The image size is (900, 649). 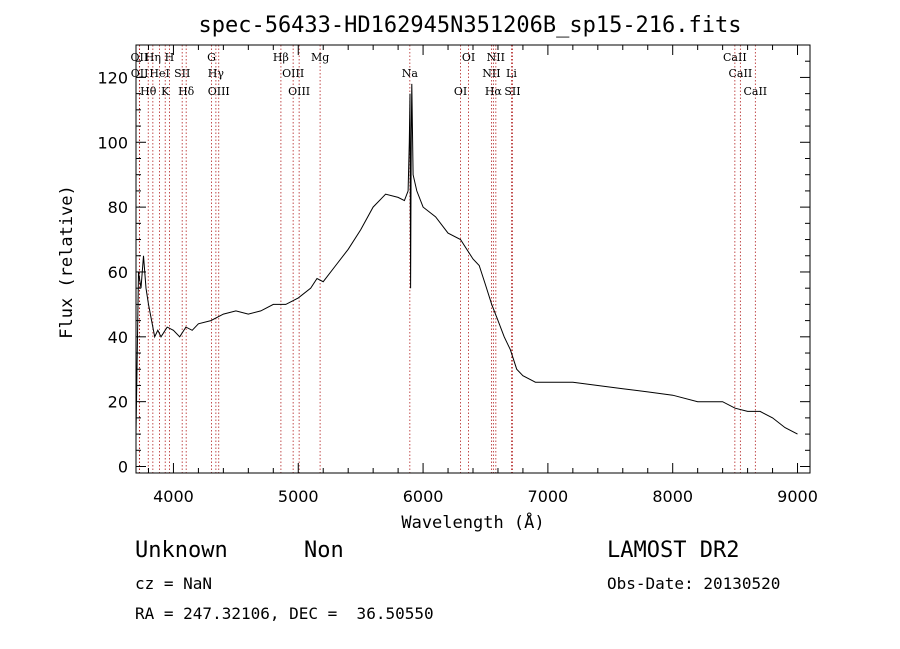 What do you see at coordinates (148, 91) in the screenshot?
I see `emission-line-label: Hθ` at bounding box center [148, 91].